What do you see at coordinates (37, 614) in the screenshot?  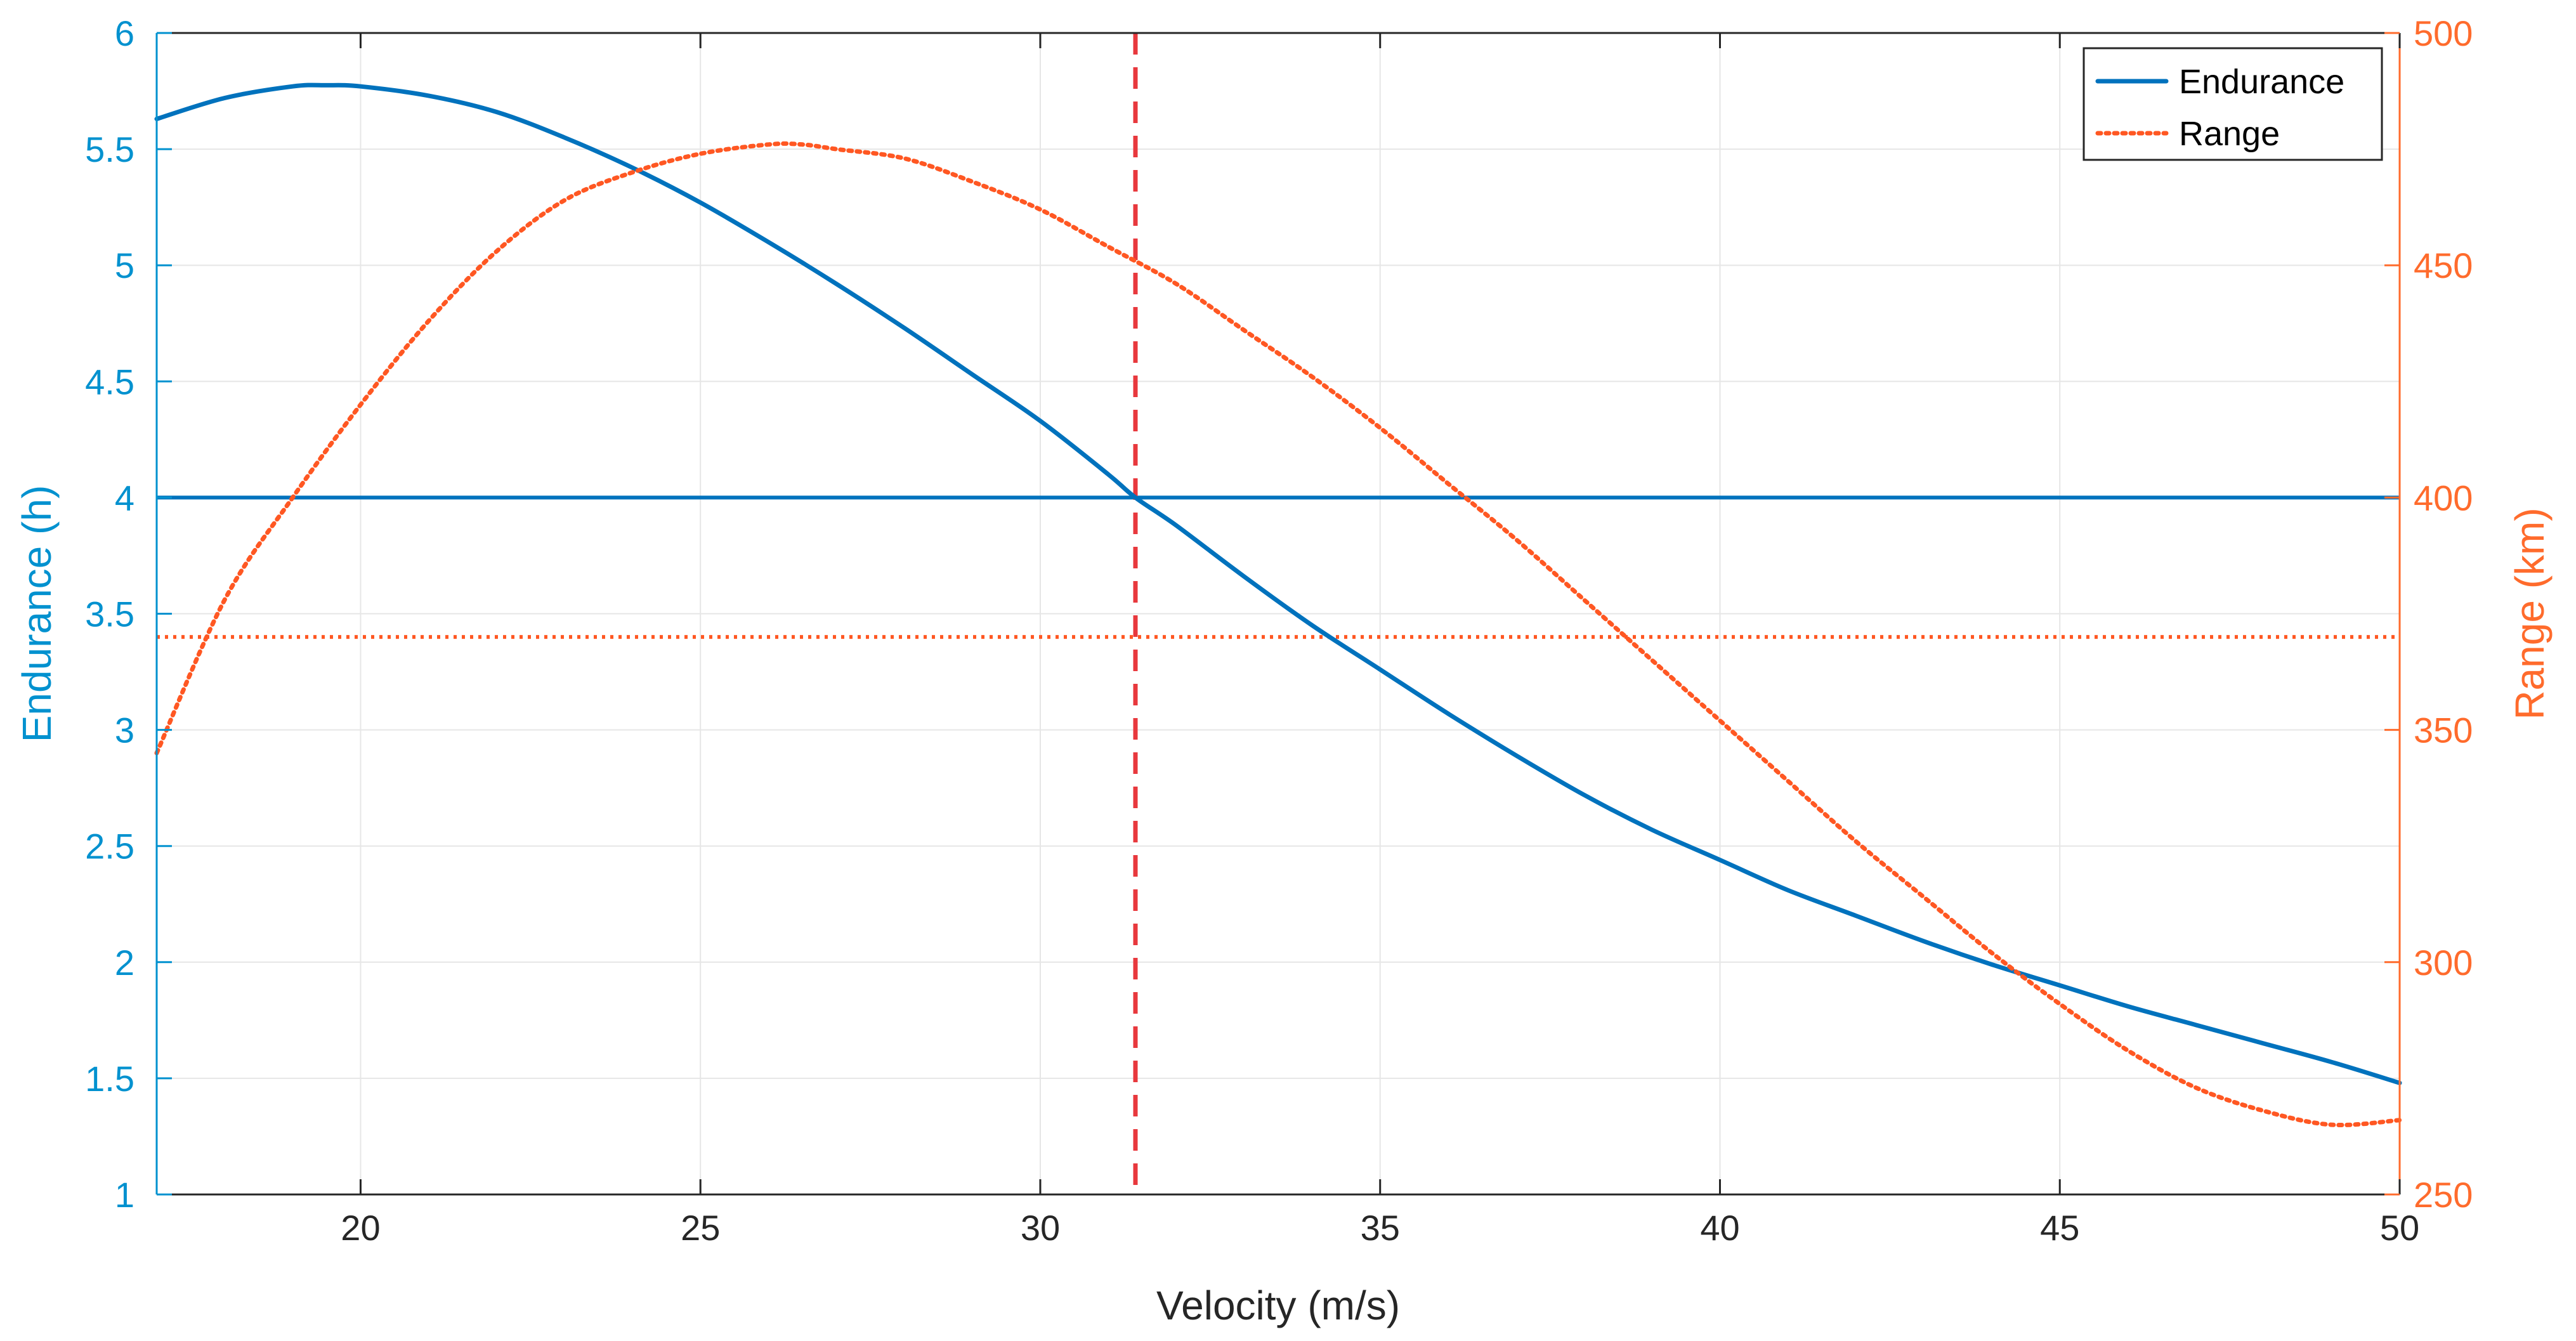 I see `y-left-axis-title: Endurance (h)` at bounding box center [37, 614].